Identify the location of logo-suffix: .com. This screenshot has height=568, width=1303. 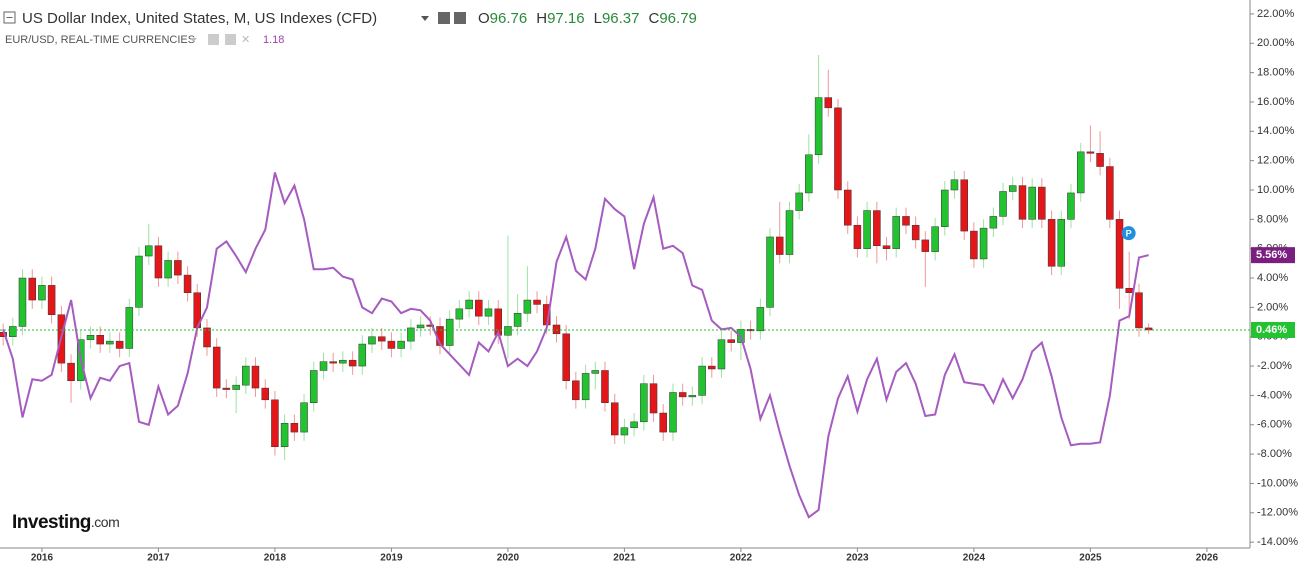
(105, 522).